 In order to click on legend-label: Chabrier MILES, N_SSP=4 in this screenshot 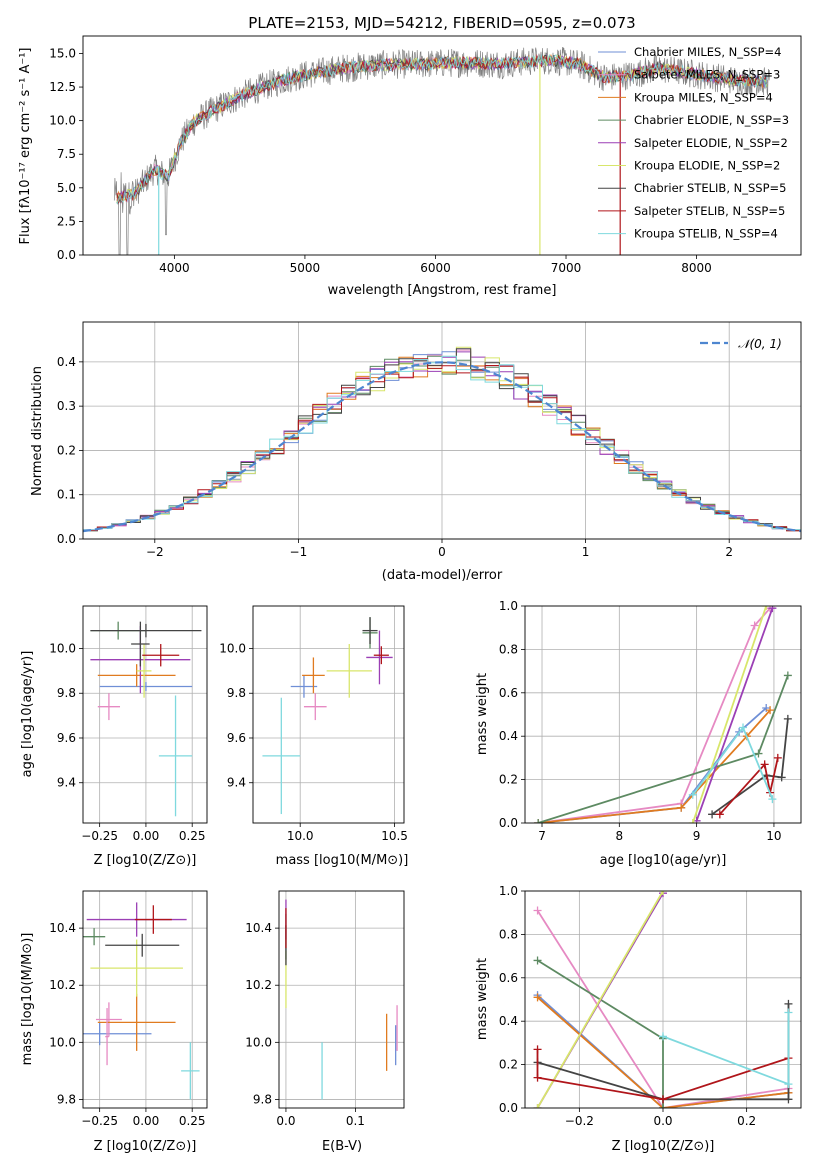, I will do `click(707, 52)`.